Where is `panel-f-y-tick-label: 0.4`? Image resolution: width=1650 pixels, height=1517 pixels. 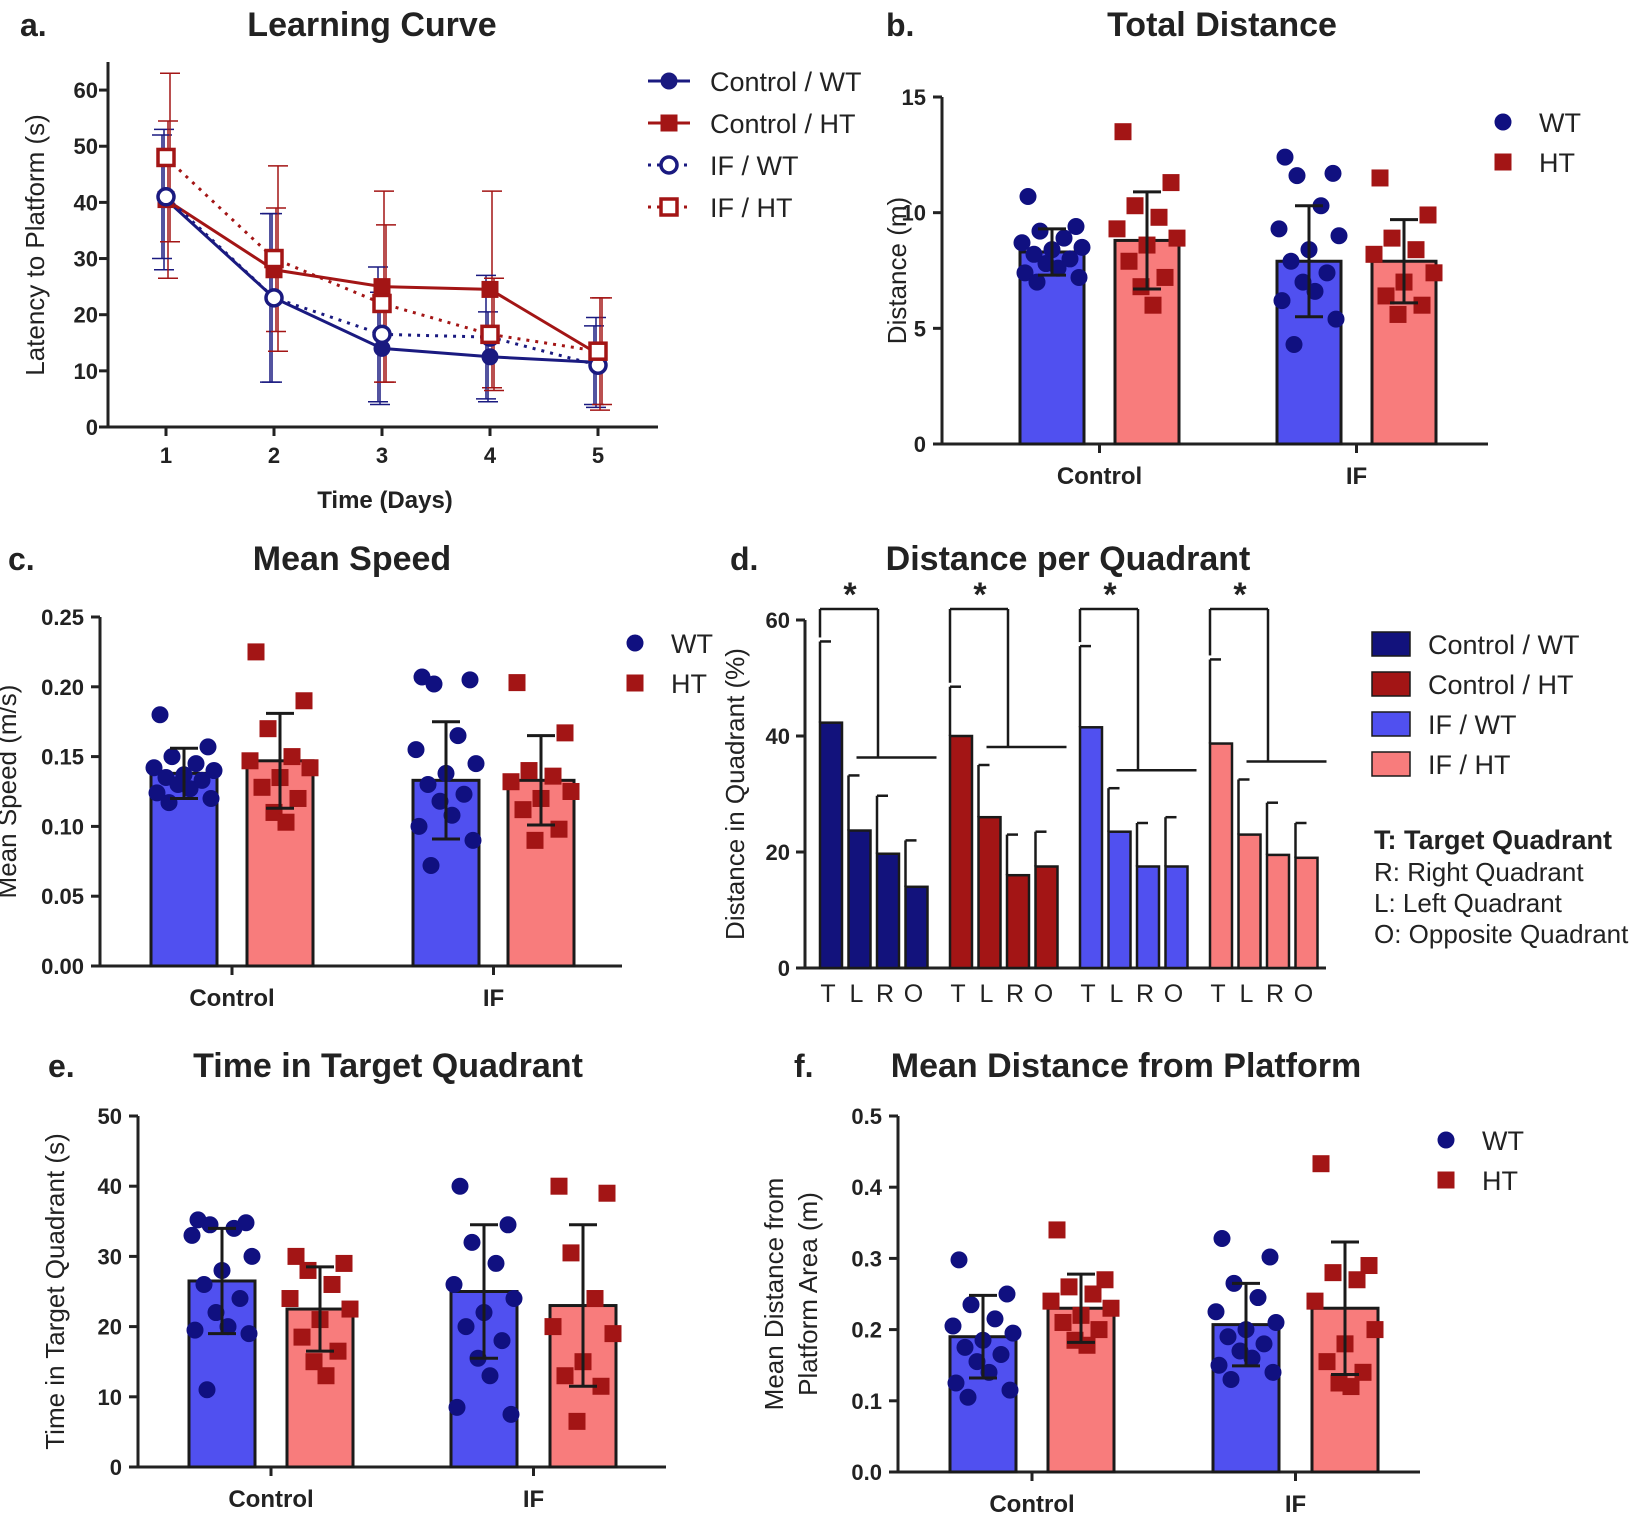
panel-f-y-tick-label: 0.4 is located at coordinates (866, 1187).